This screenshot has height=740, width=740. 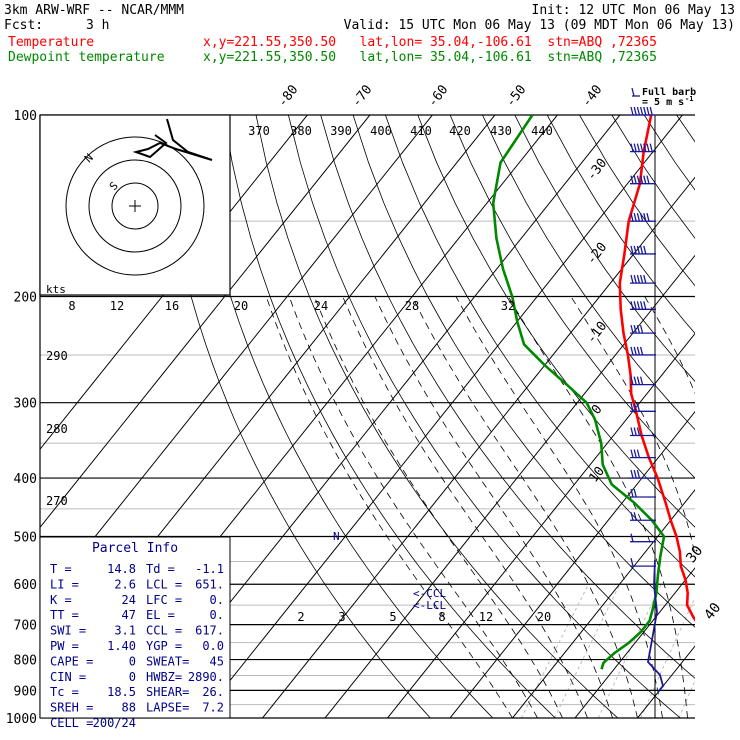 What do you see at coordinates (129, 708) in the screenshot?
I see `parcel-info-cell: 88` at bounding box center [129, 708].